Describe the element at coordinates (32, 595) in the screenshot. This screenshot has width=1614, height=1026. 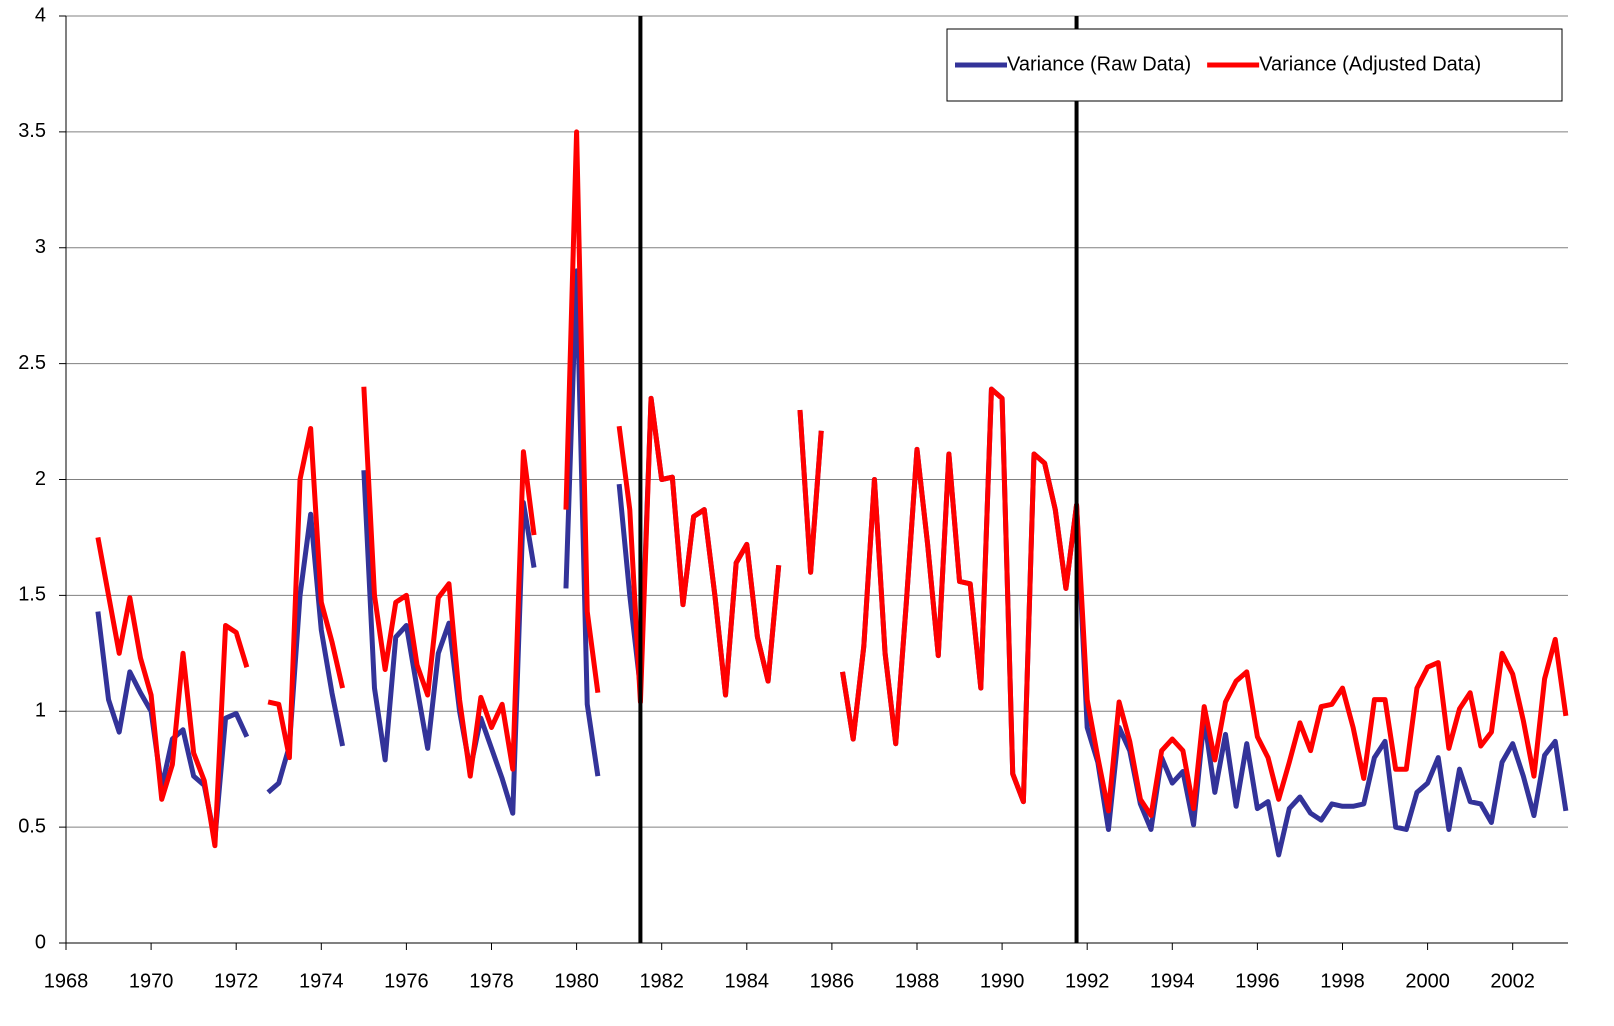
I see `y-tick-label: 1.5` at that location.